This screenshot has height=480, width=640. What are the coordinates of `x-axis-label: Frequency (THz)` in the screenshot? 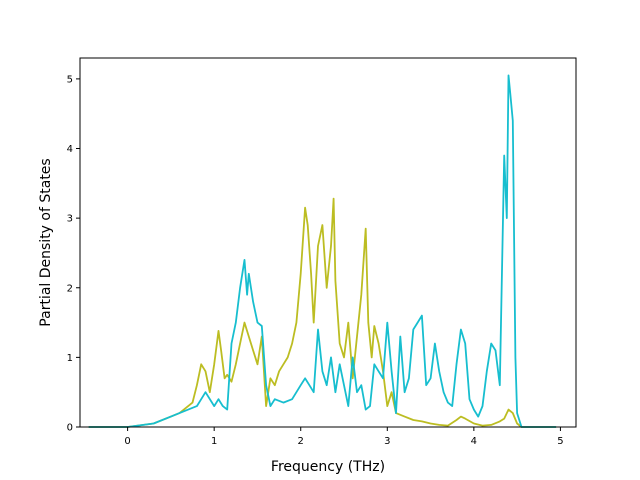 It's located at (328, 467).